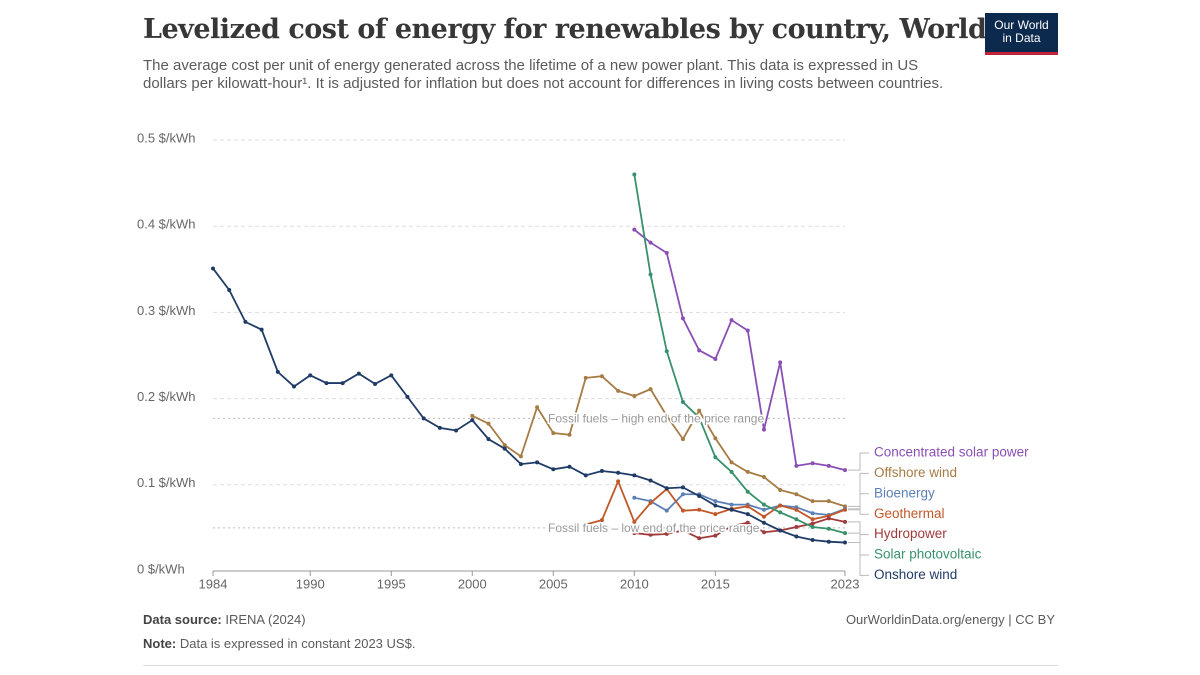 The width and height of the screenshot is (1200, 675). Describe the element at coordinates (904, 492) in the screenshot. I see `legend-label: Bioenergy` at that location.